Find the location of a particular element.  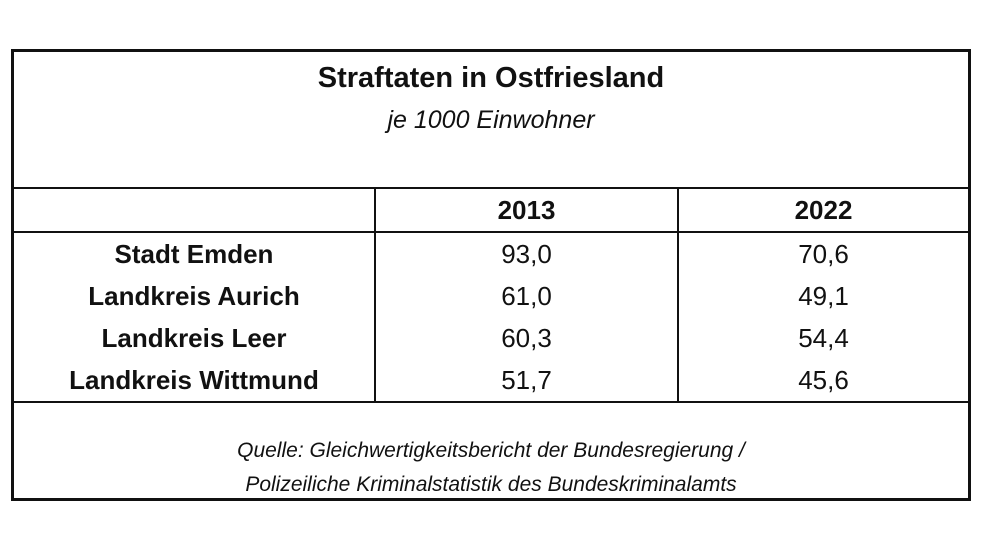

value-cell: 61,0 is located at coordinates (526, 296).